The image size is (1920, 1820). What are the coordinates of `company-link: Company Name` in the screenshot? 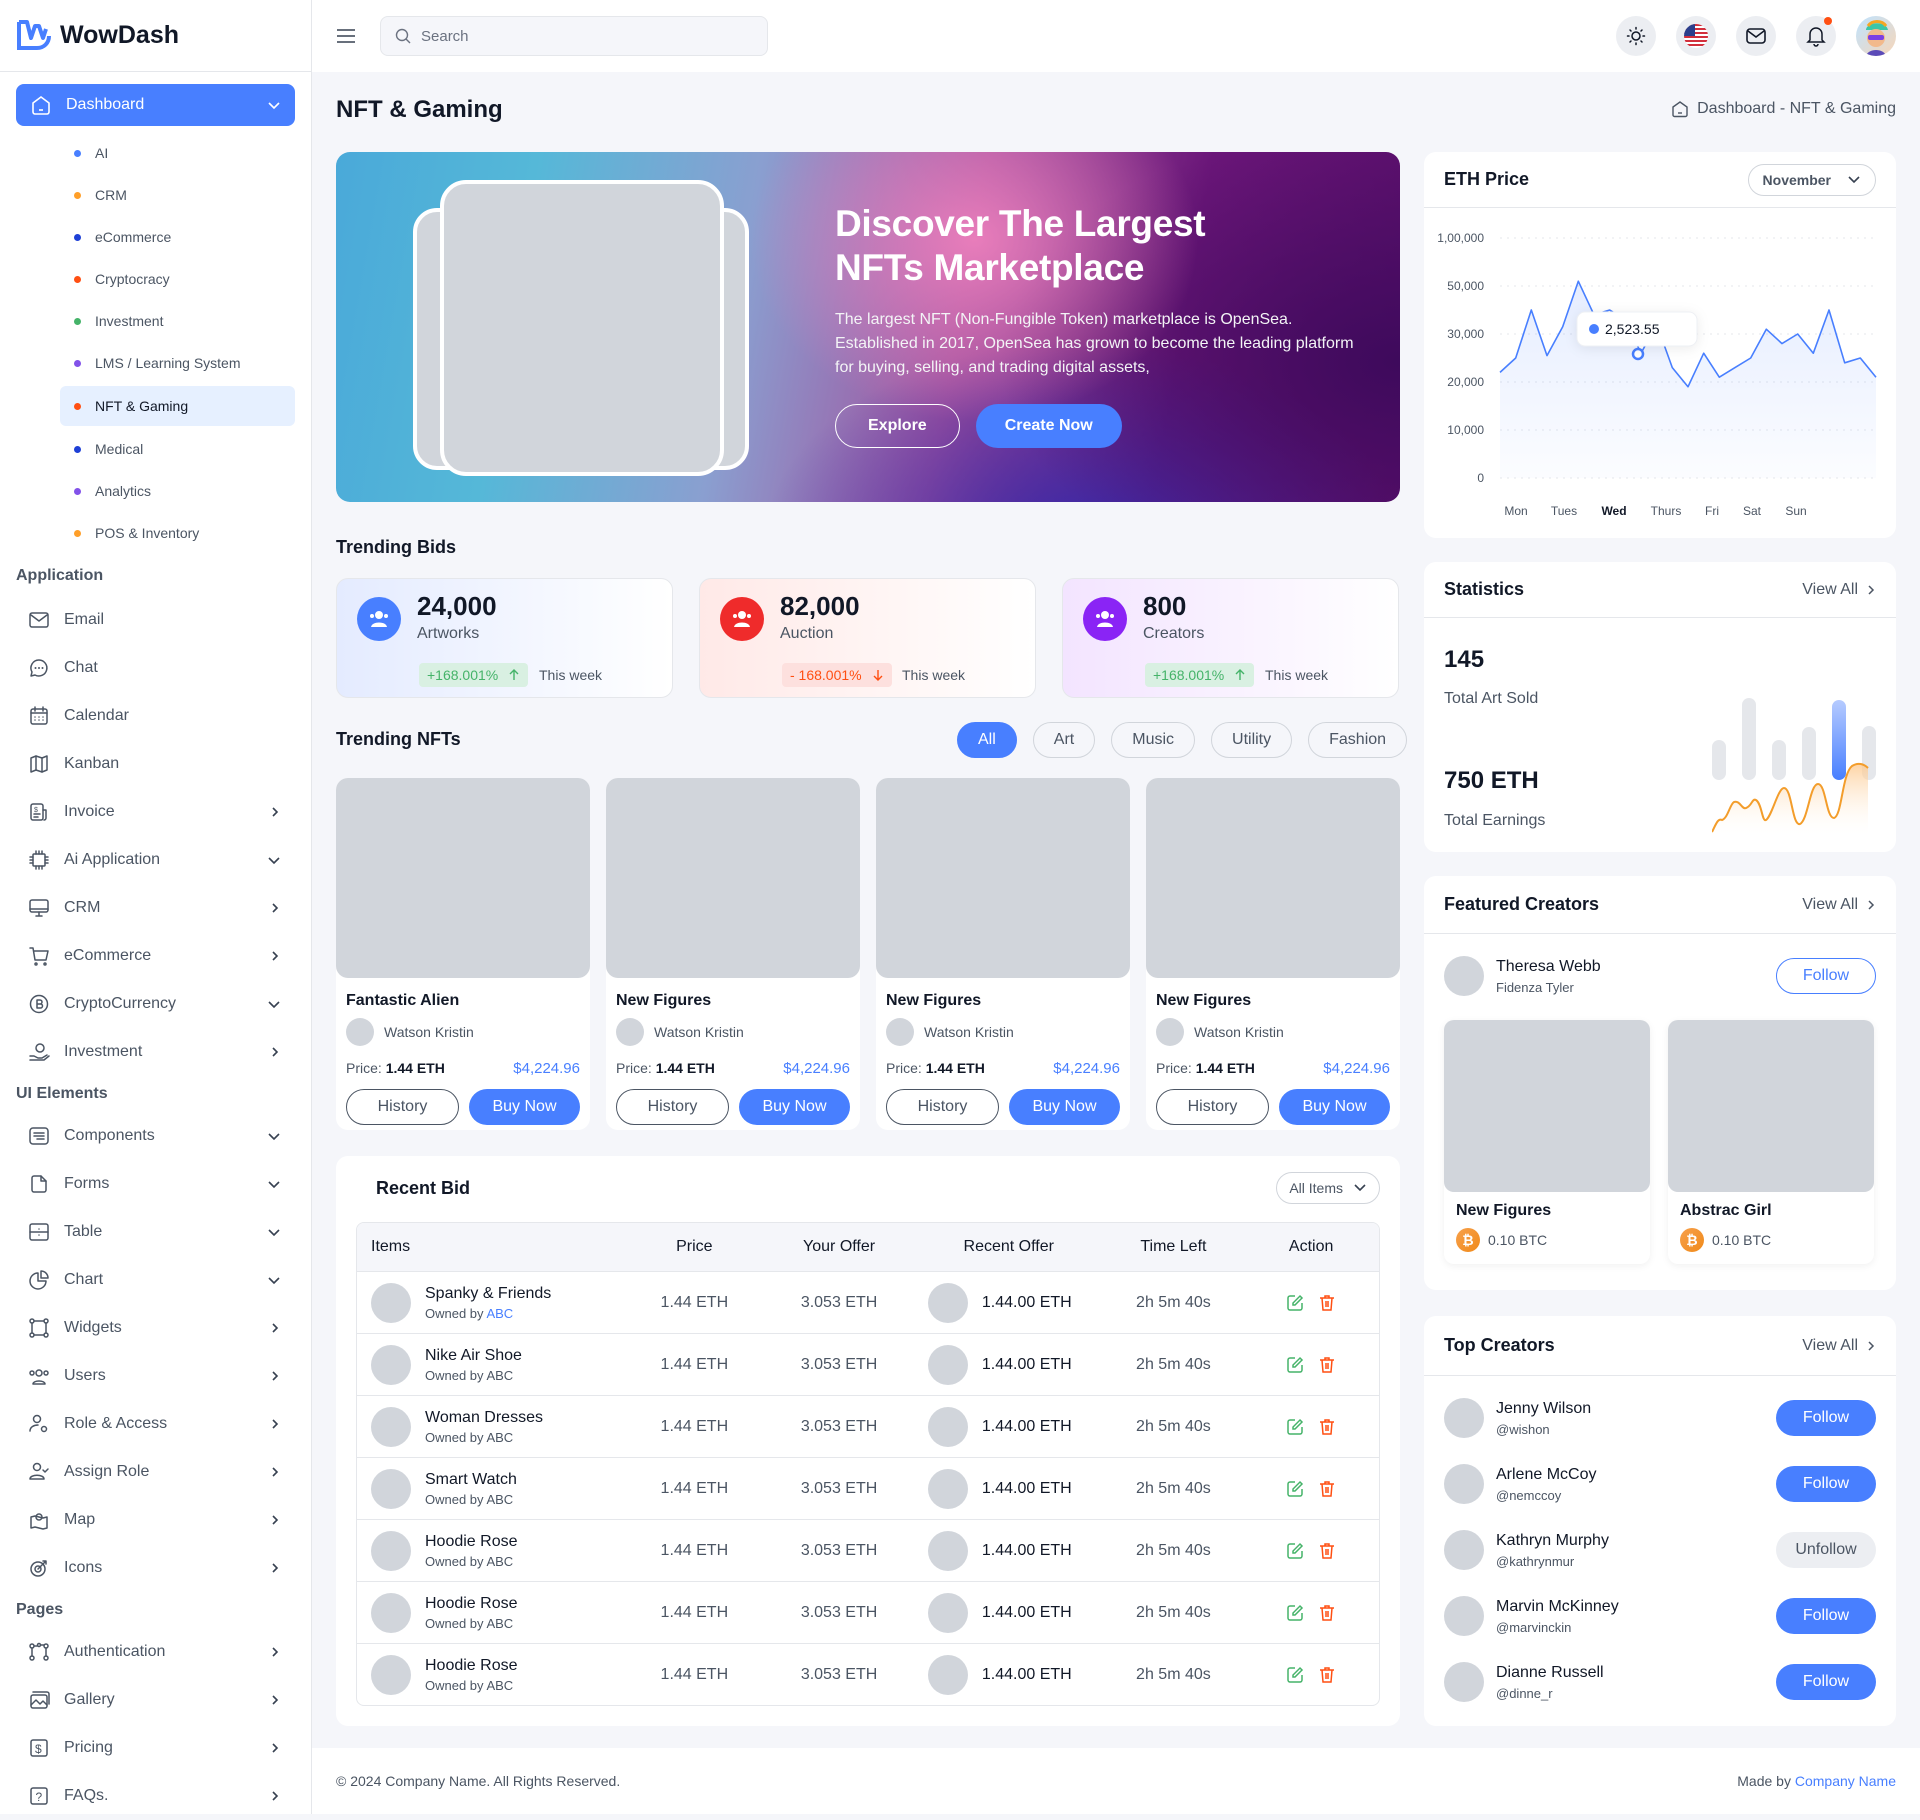 It's located at (1845, 1781).